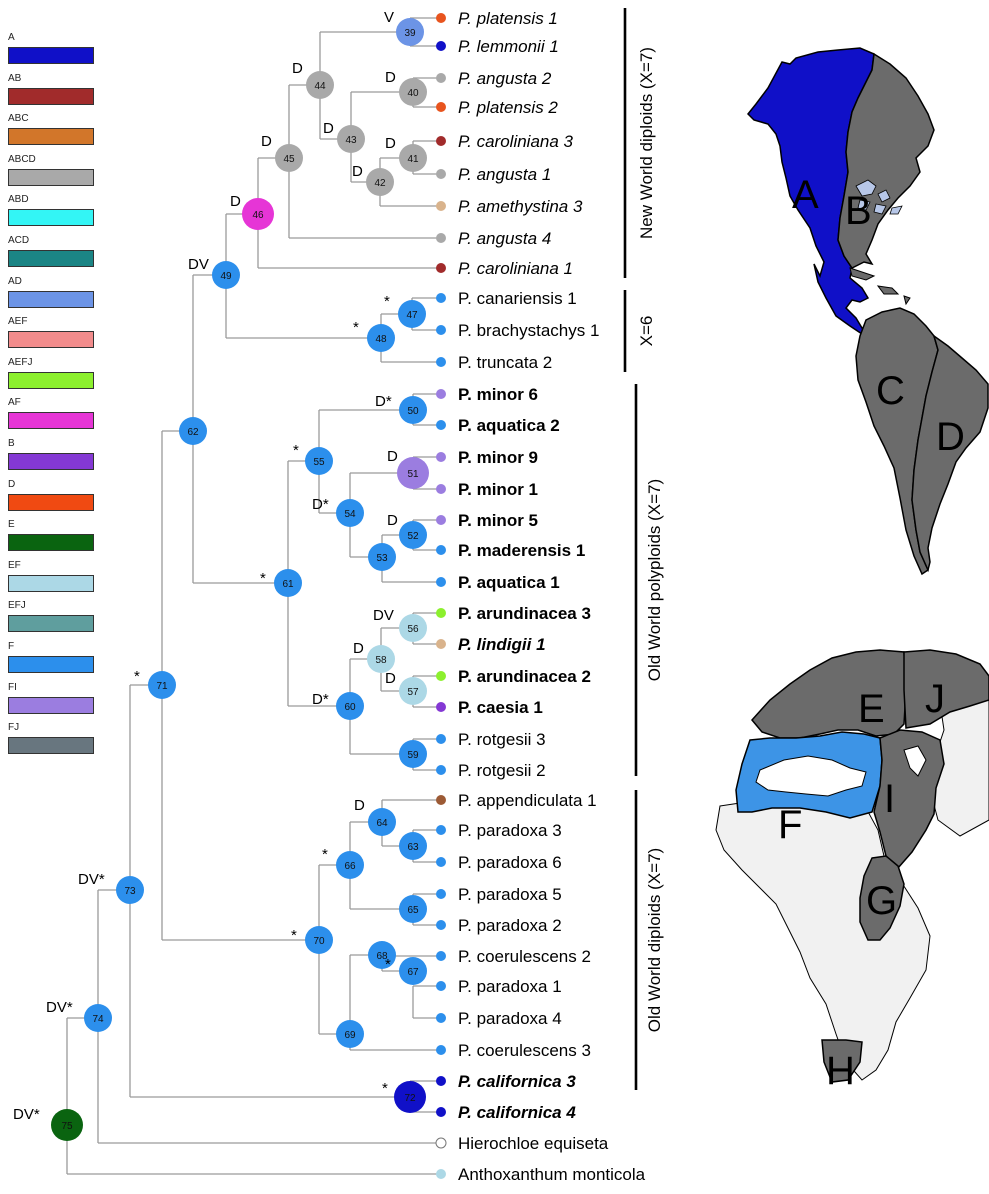 This screenshot has height=1194, width=989. Describe the element at coordinates (11, 443) in the screenshot. I see `legend-label: B` at that location.